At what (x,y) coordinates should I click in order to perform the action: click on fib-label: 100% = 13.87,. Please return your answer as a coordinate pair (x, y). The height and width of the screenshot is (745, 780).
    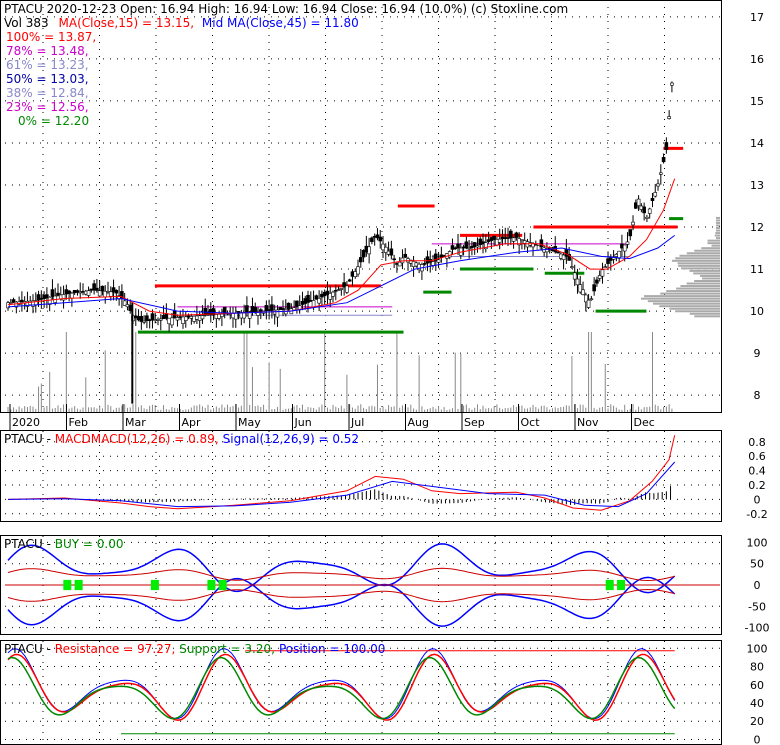
    Looking at the image, I should click on (51, 37).